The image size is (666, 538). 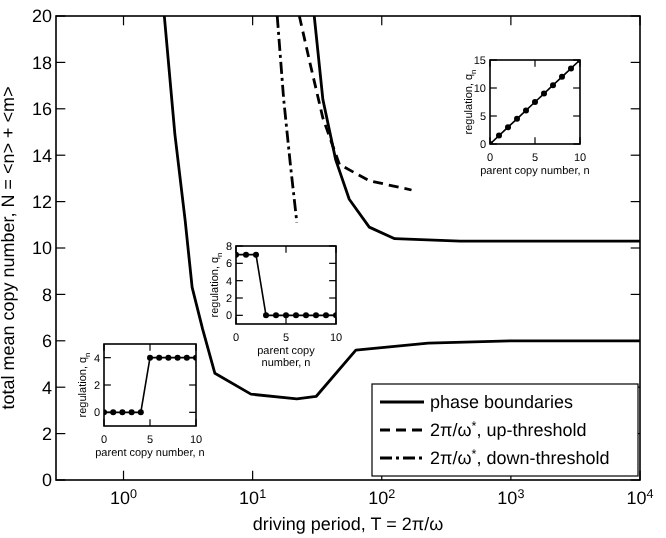 What do you see at coordinates (382, 497) in the screenshot?
I see `x-tick-label: 10$^{2}$` at bounding box center [382, 497].